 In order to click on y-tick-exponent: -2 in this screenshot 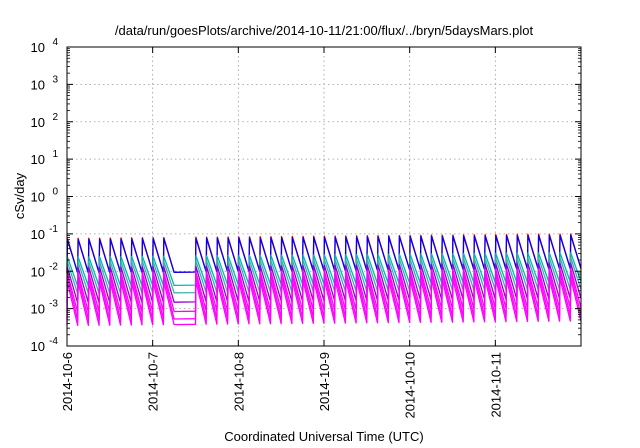, I will do `click(53, 266)`.